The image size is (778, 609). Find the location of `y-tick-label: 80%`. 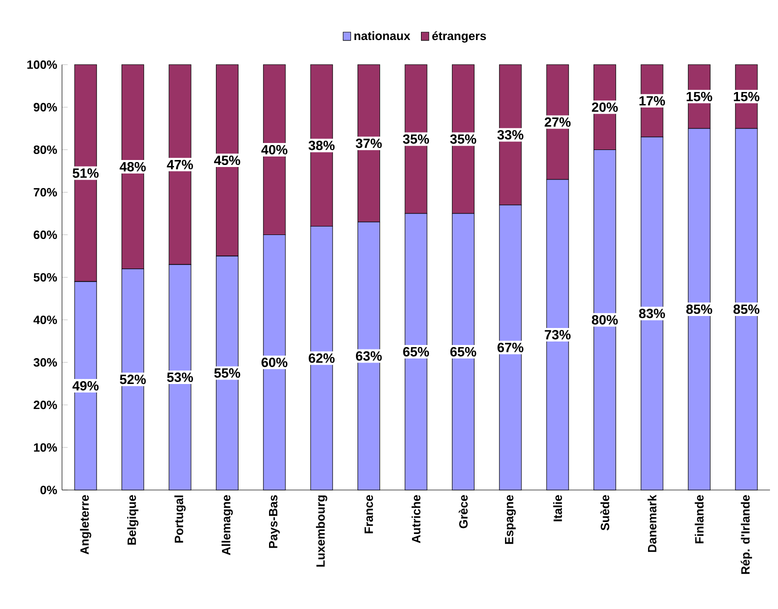

y-tick-label: 80% is located at coordinates (45, 149).